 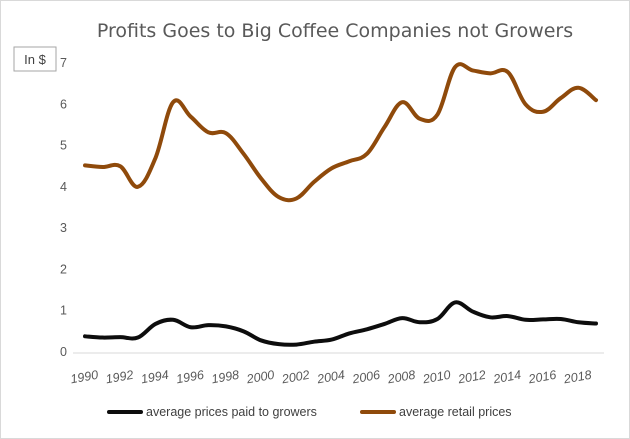 What do you see at coordinates (506, 377) in the screenshot?
I see `x-tick-label: 2014` at bounding box center [506, 377].